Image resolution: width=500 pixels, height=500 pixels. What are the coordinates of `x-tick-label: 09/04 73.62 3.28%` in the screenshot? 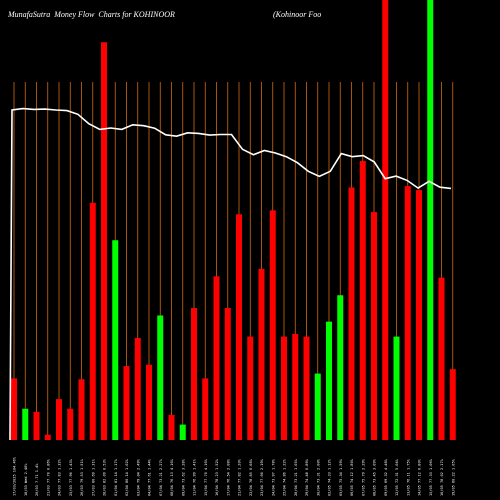 It's located at (183, 477).